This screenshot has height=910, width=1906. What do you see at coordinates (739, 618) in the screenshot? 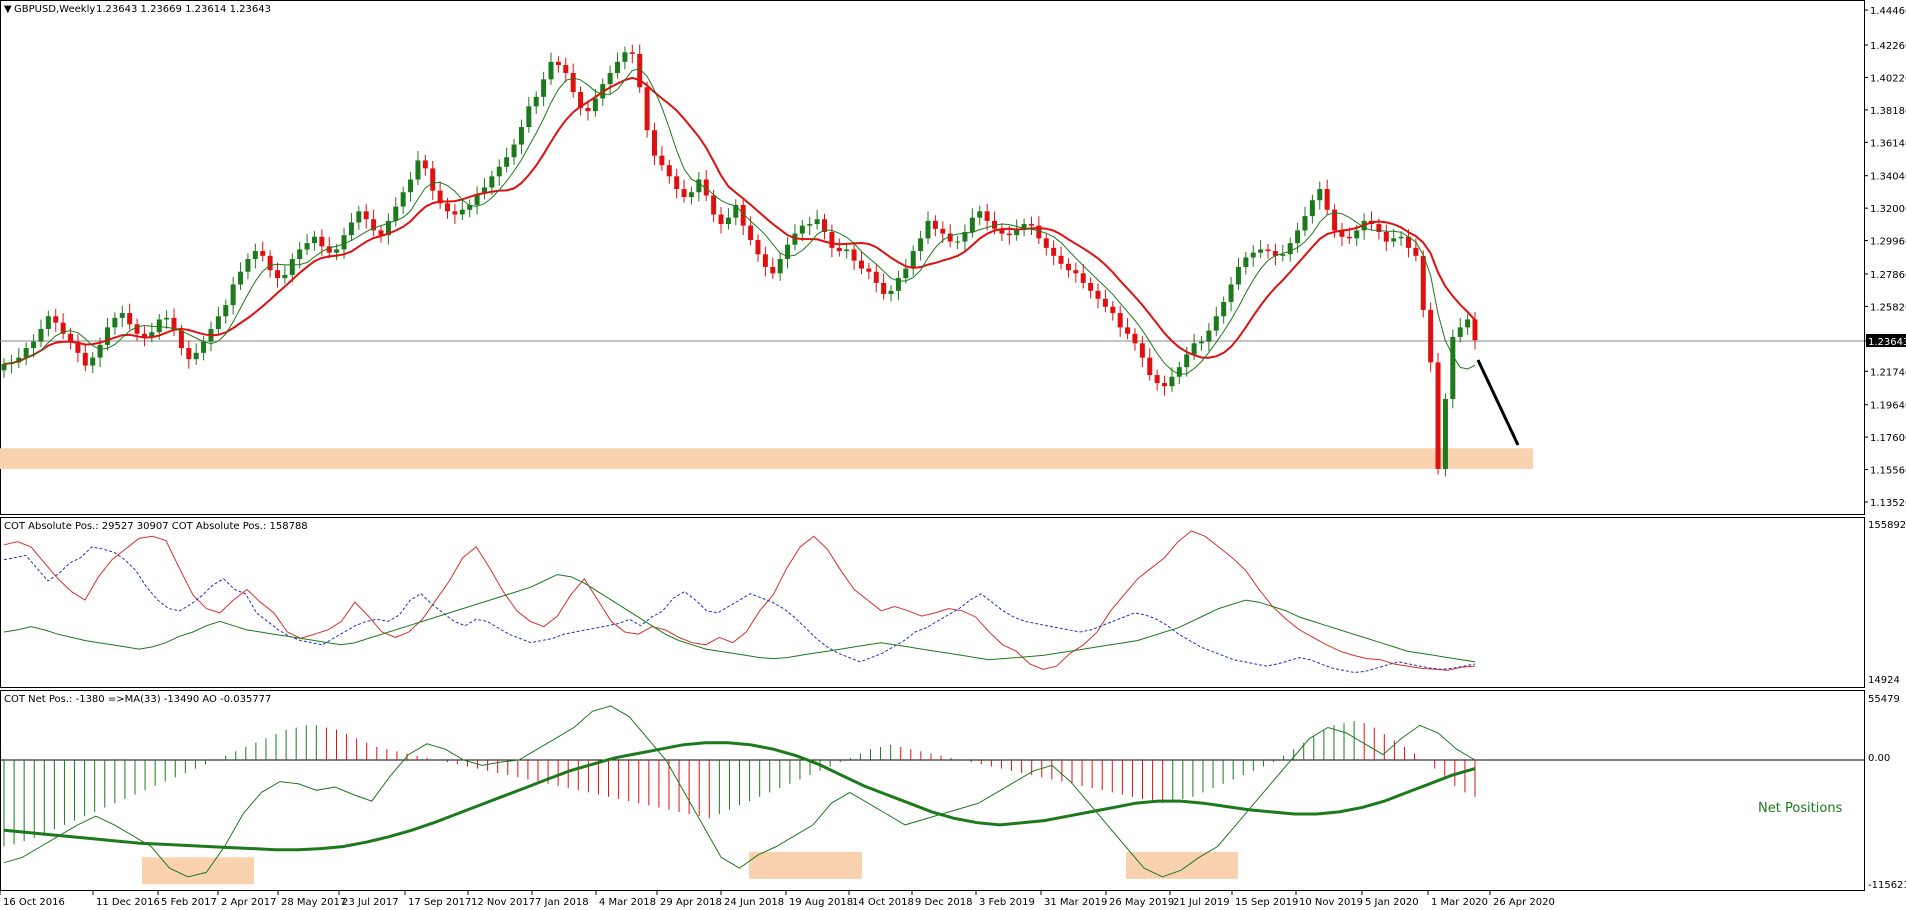
I see `cot-absolute-green-line` at bounding box center [739, 618].